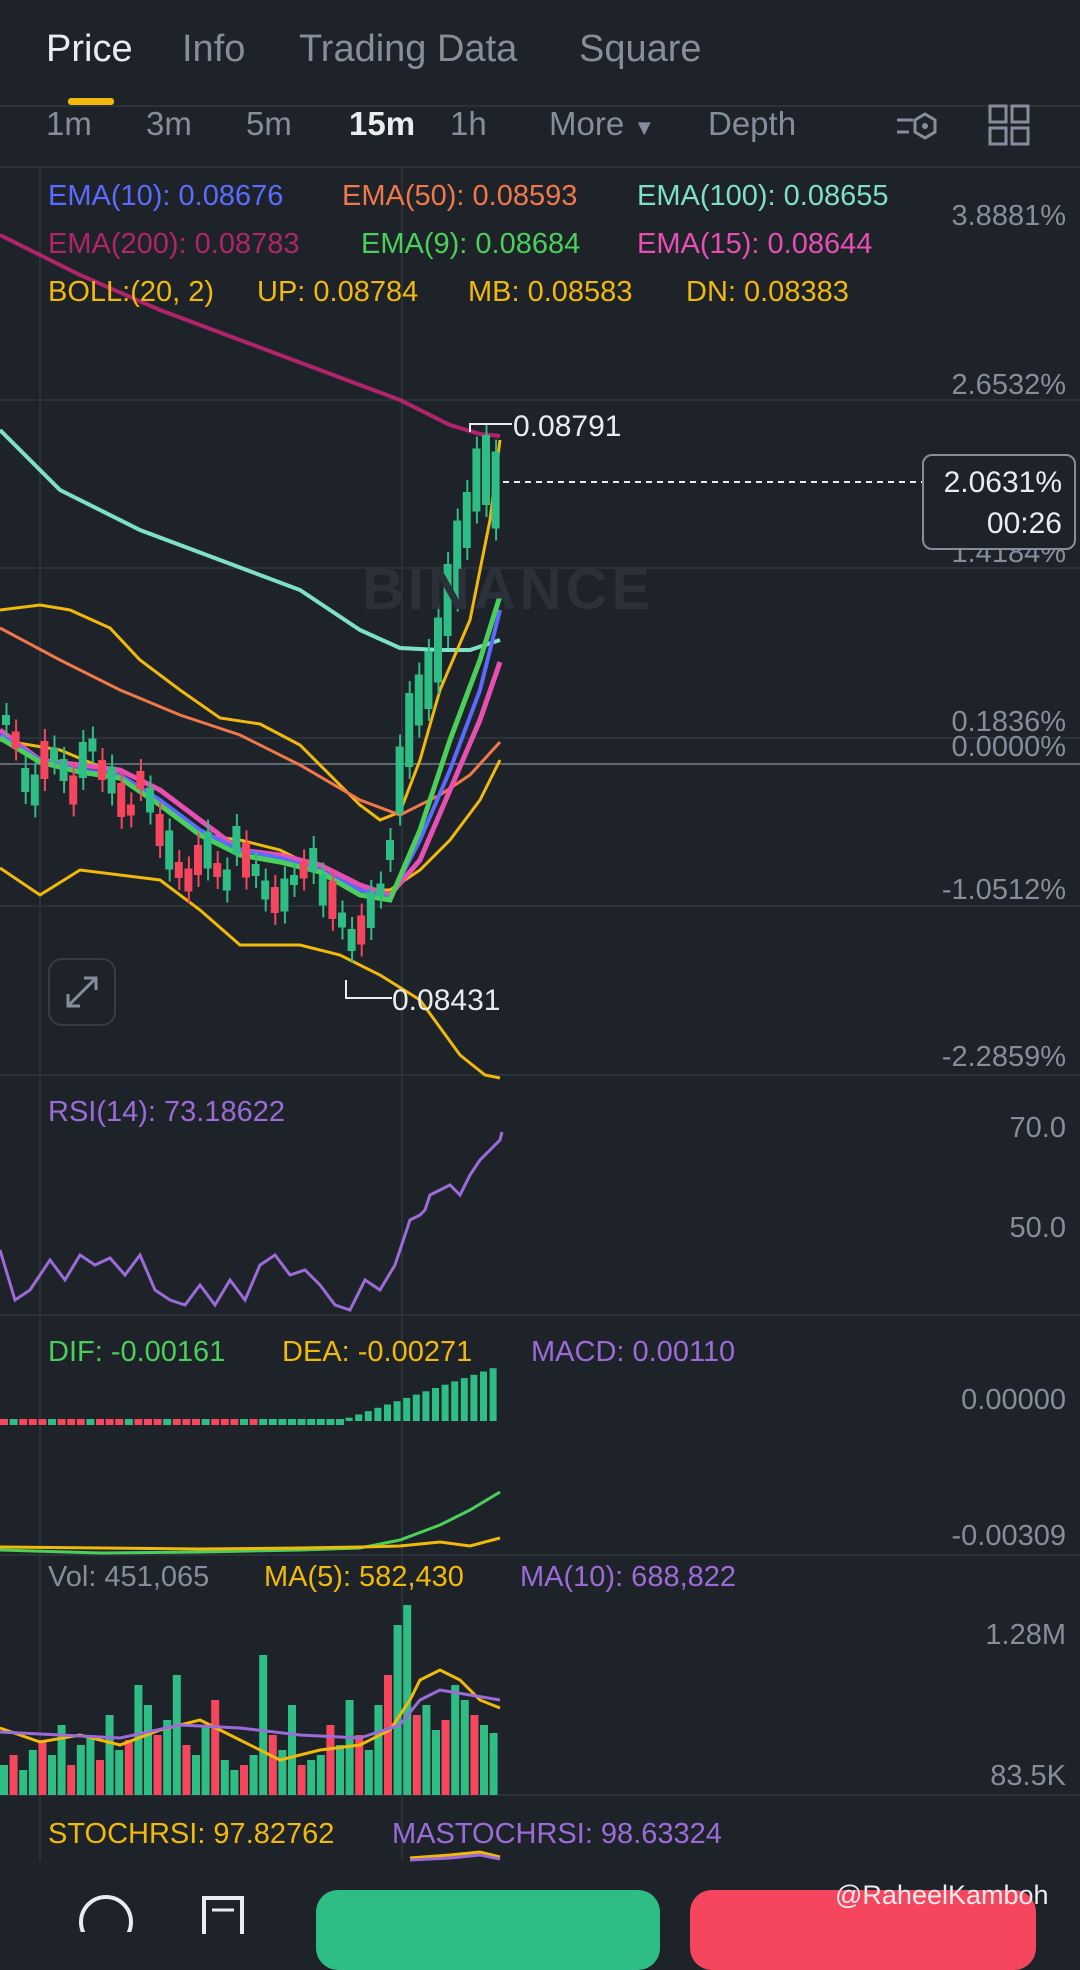 This screenshot has width=1080, height=1970. What do you see at coordinates (251, 779) in the screenshot?
I see `ema15-line` at bounding box center [251, 779].